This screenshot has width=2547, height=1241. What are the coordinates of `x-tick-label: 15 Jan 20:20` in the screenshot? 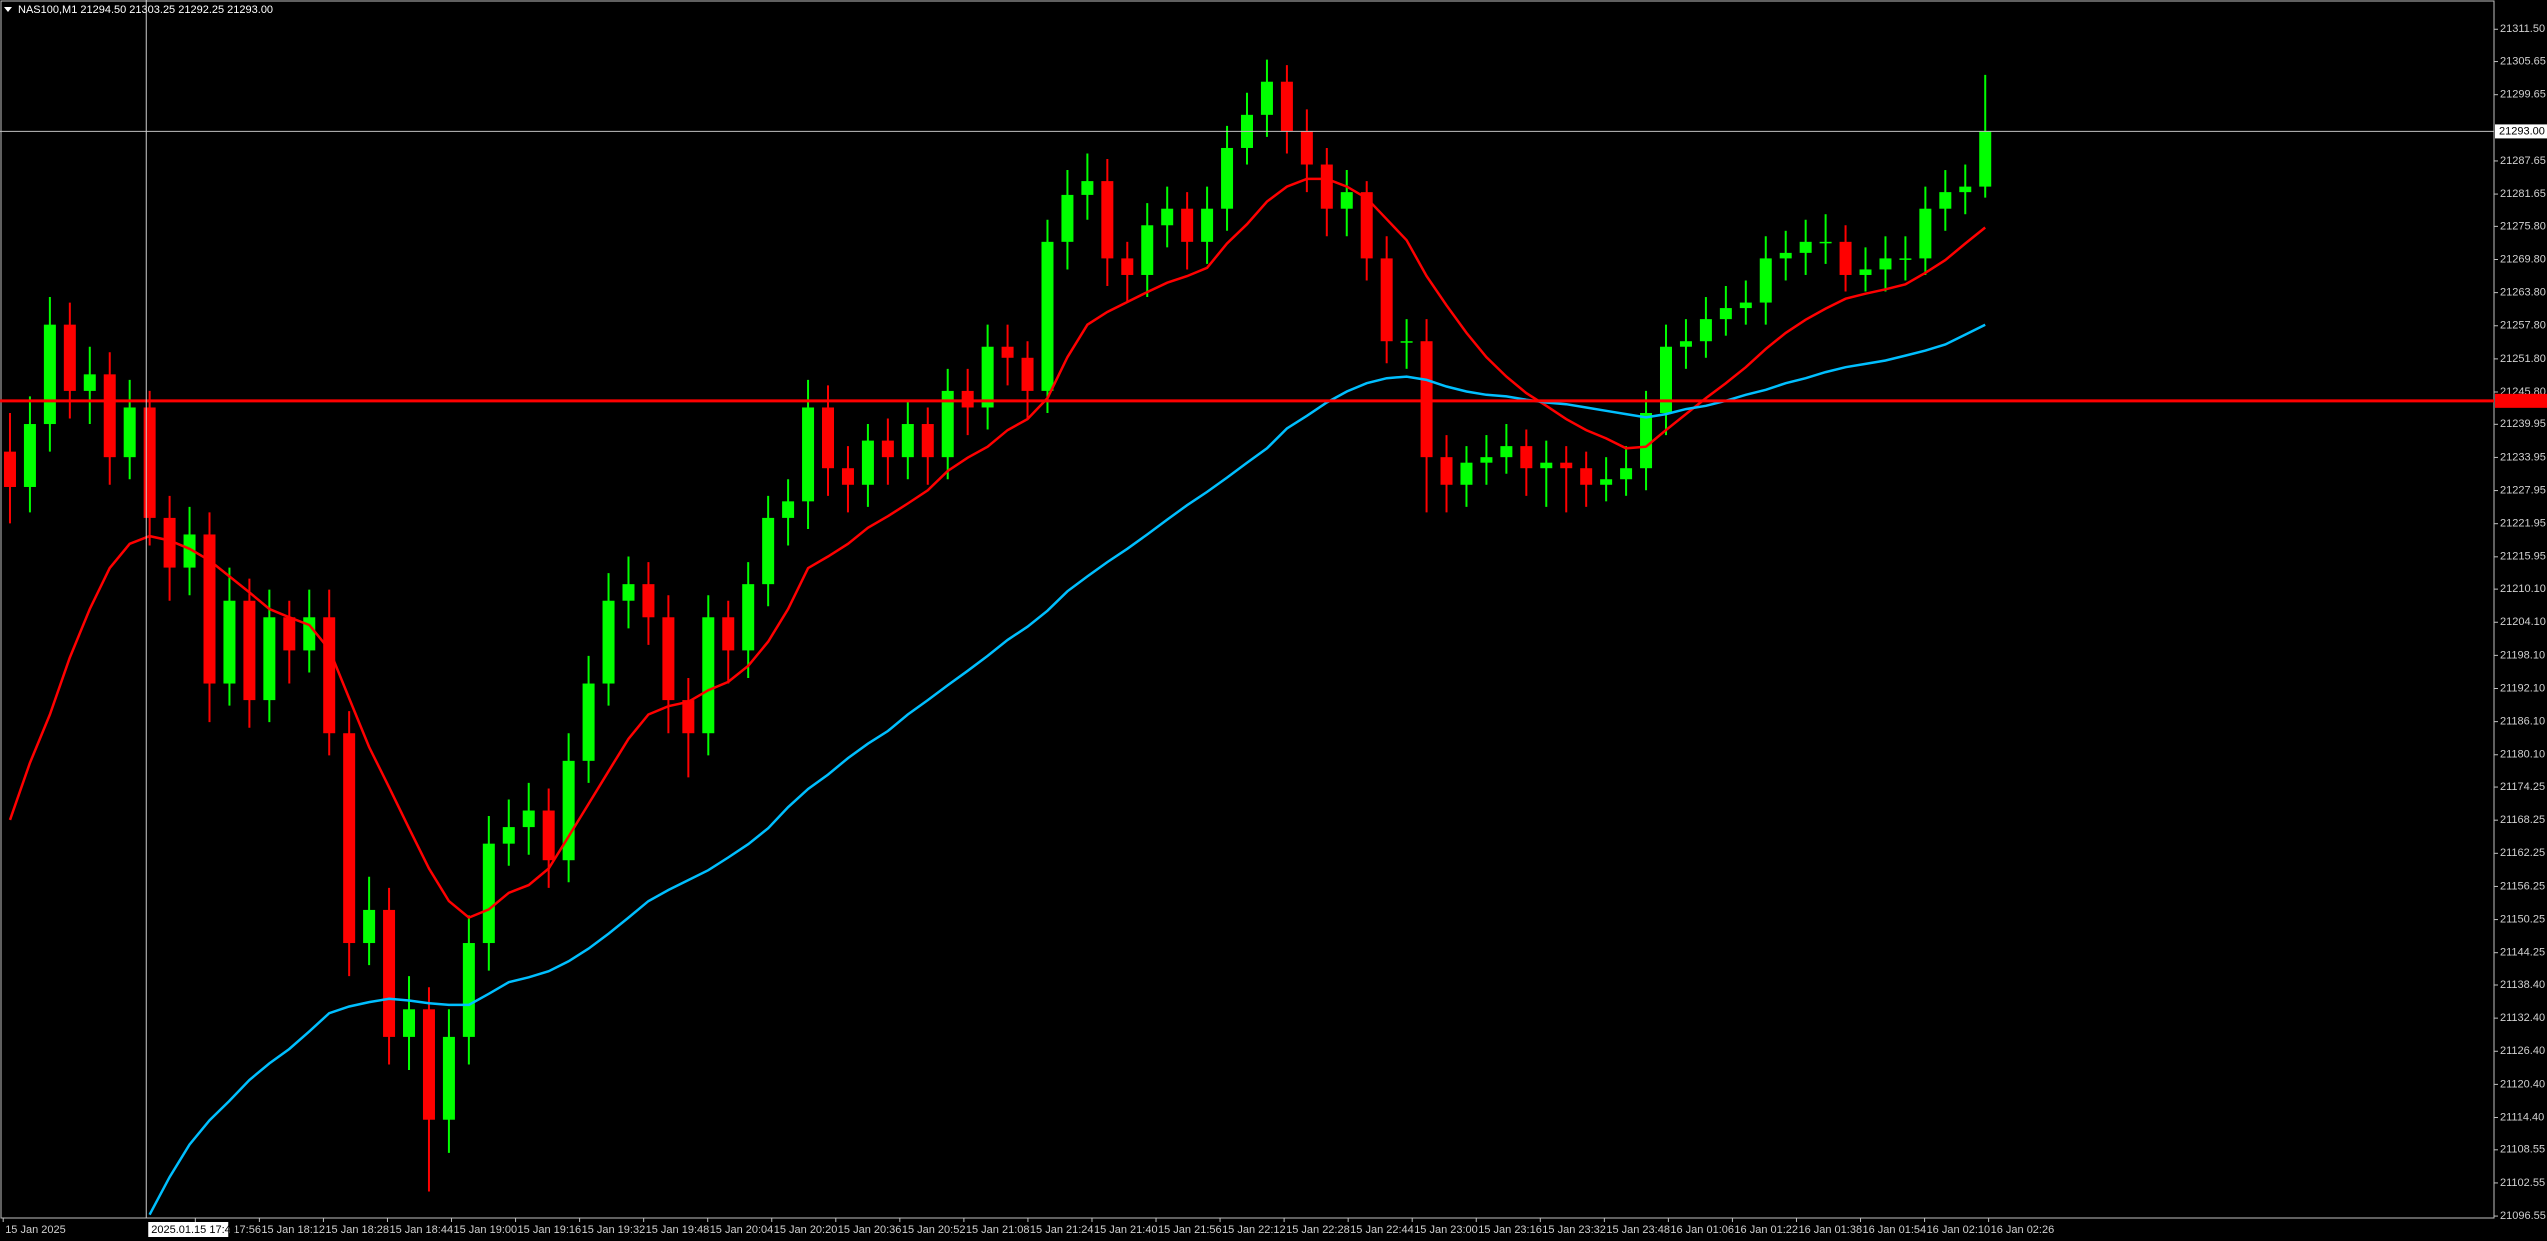 It's located at (806, 1230).